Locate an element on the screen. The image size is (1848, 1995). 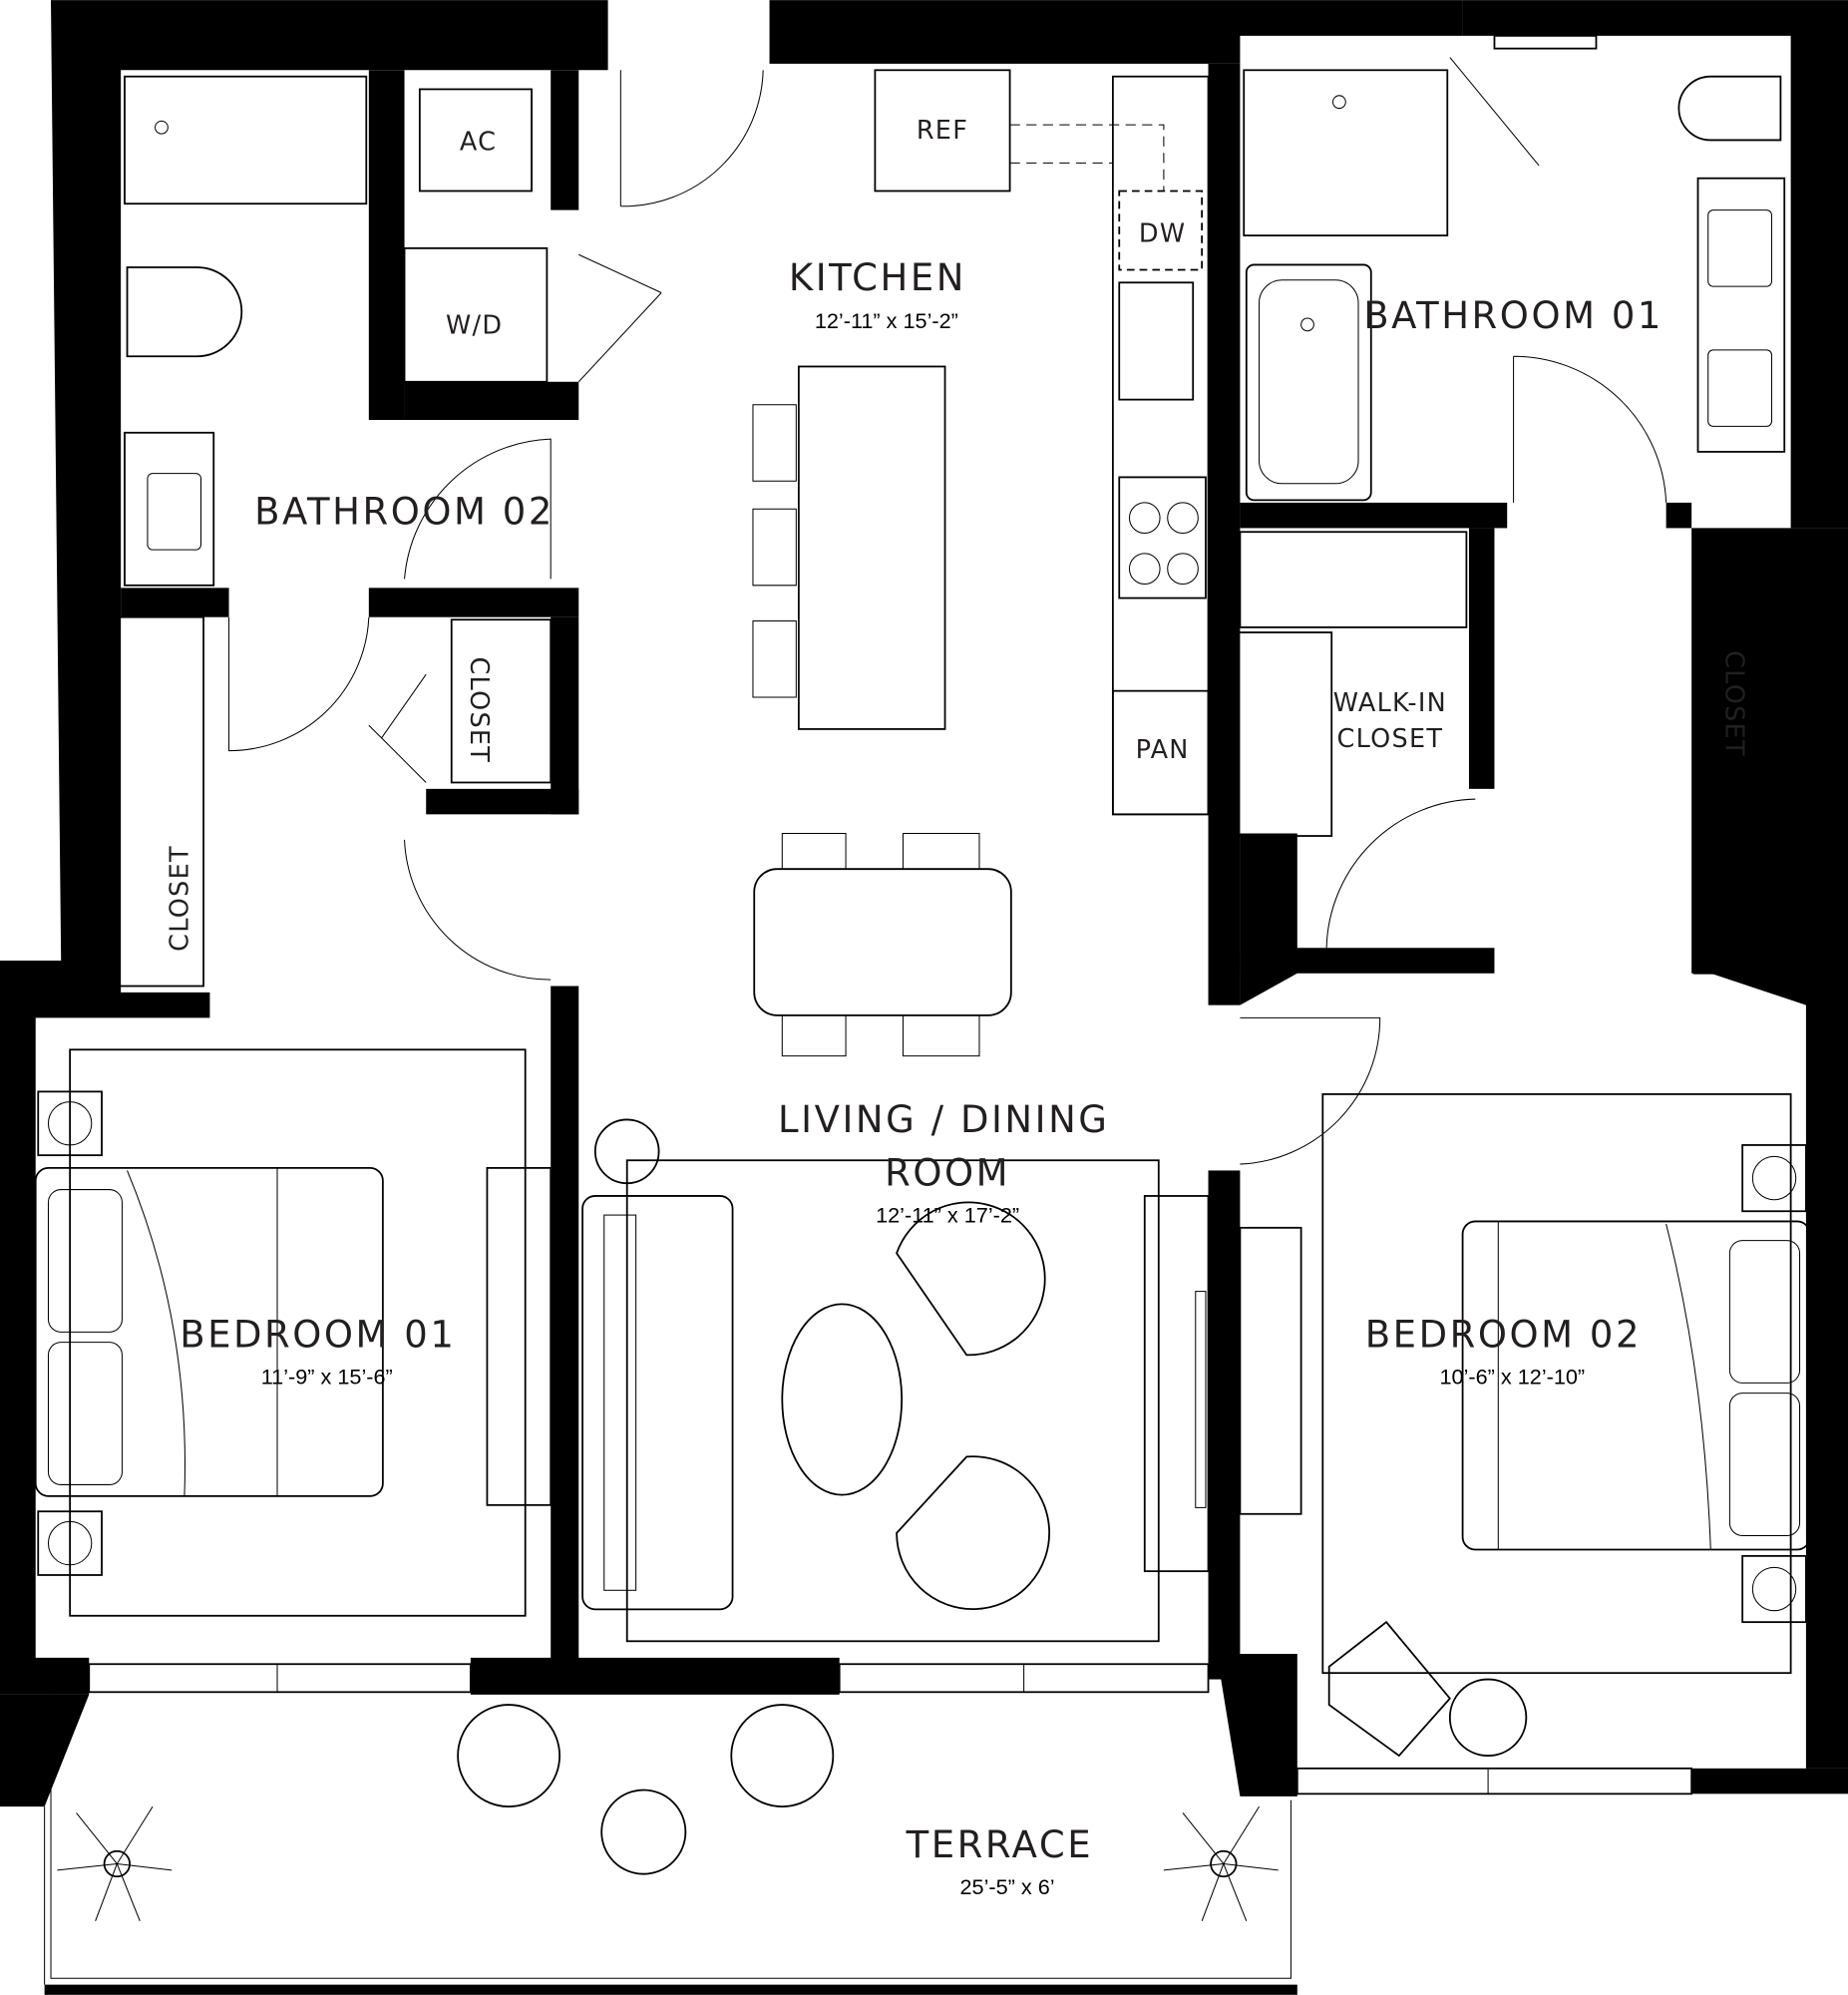
bedroom02-dims: 10’-6” x 12’-10” is located at coordinates (1513, 1377).